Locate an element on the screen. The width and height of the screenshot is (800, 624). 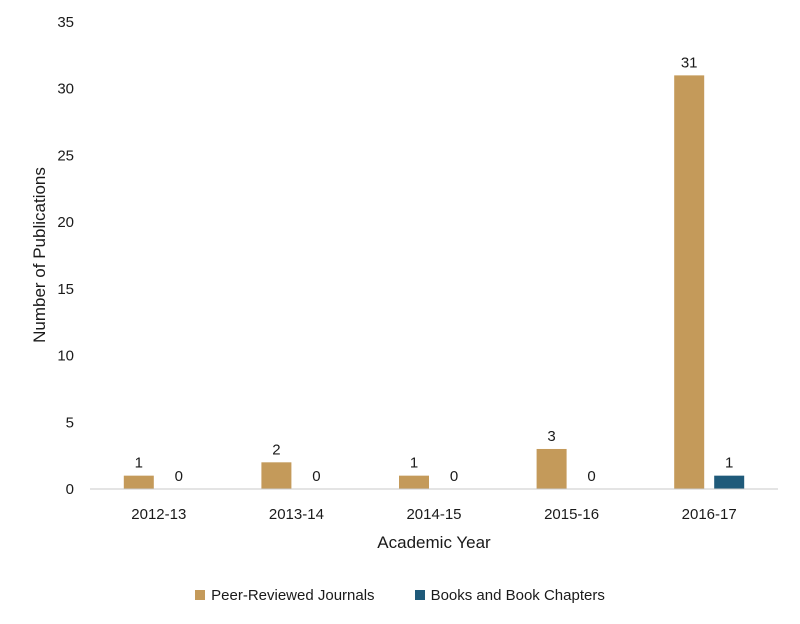
y-tick-label: 10 is located at coordinates (65, 356).